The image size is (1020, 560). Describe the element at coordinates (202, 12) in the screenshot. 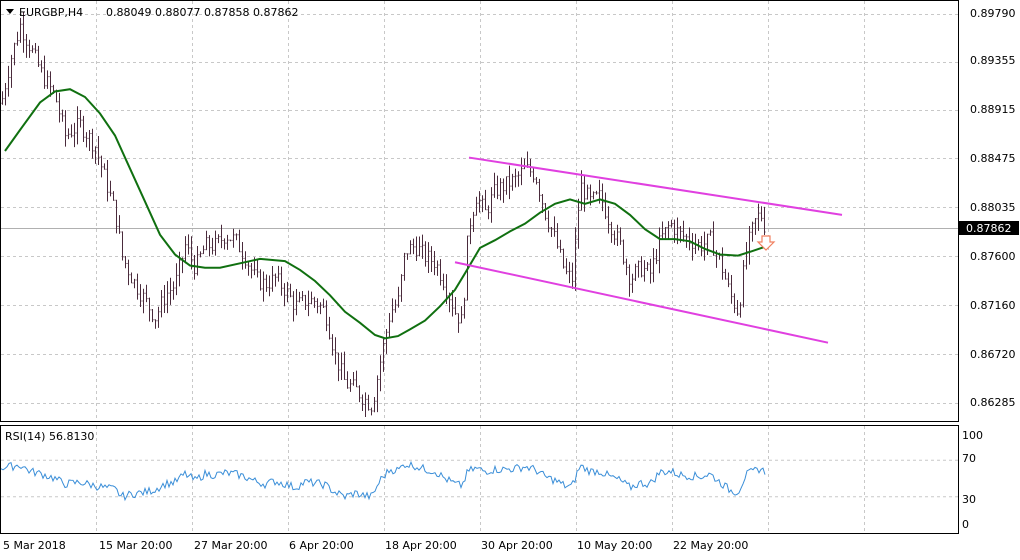

I see `ohlc-values: 0.88049 0.88077 0.87858 0.87862` at that location.